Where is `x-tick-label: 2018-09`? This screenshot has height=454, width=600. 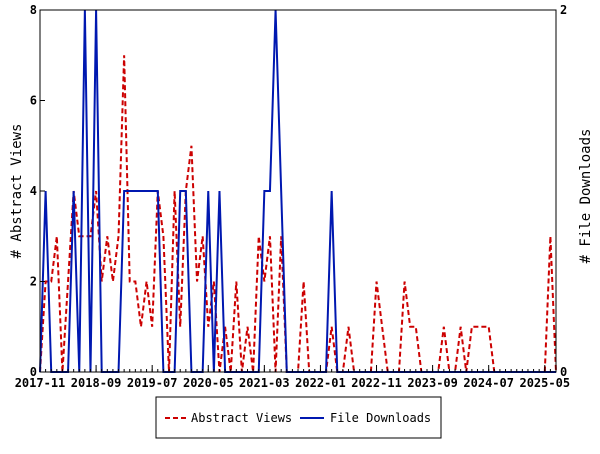 x-tick-label: 2018-09 is located at coordinates (96, 383).